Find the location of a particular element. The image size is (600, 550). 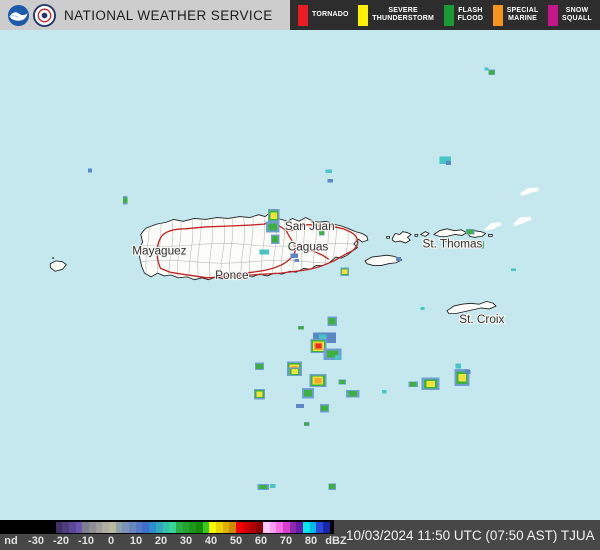

legend-item-label: TORNADO is located at coordinates (330, 14).